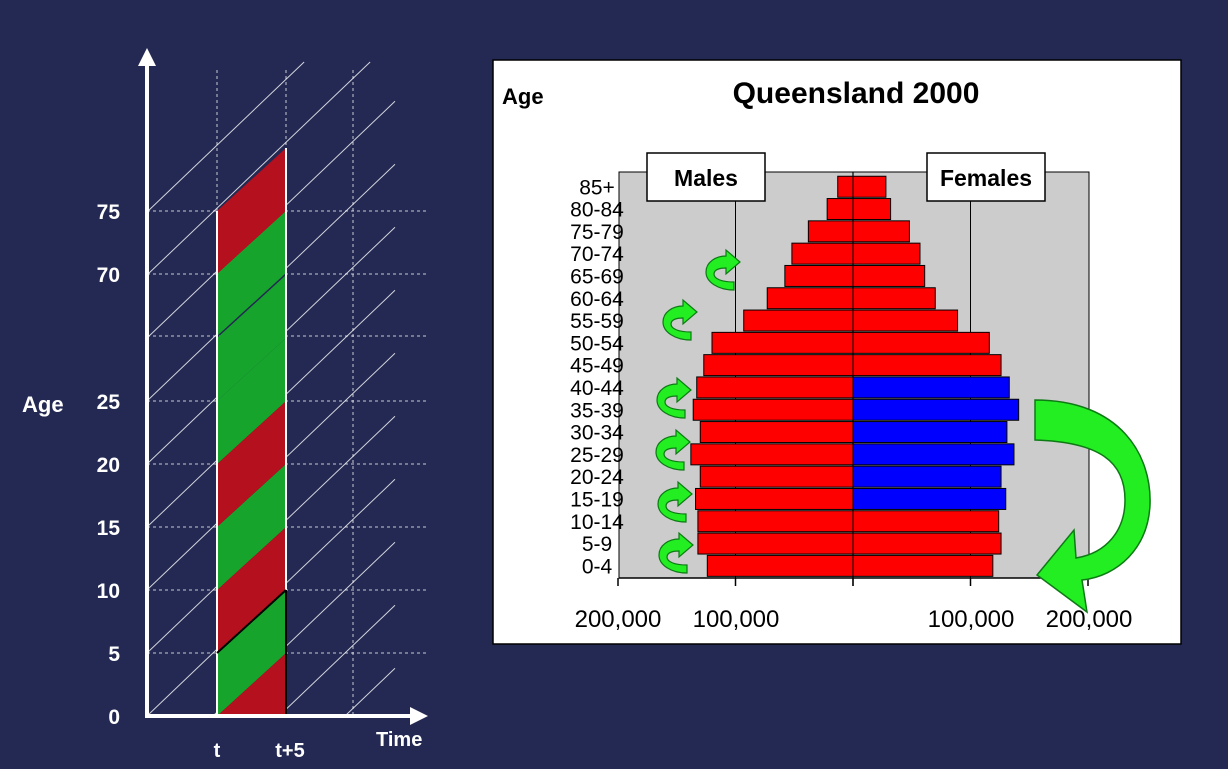  I want to click on age-group-label-65-69: 65-69, so click(597, 276).